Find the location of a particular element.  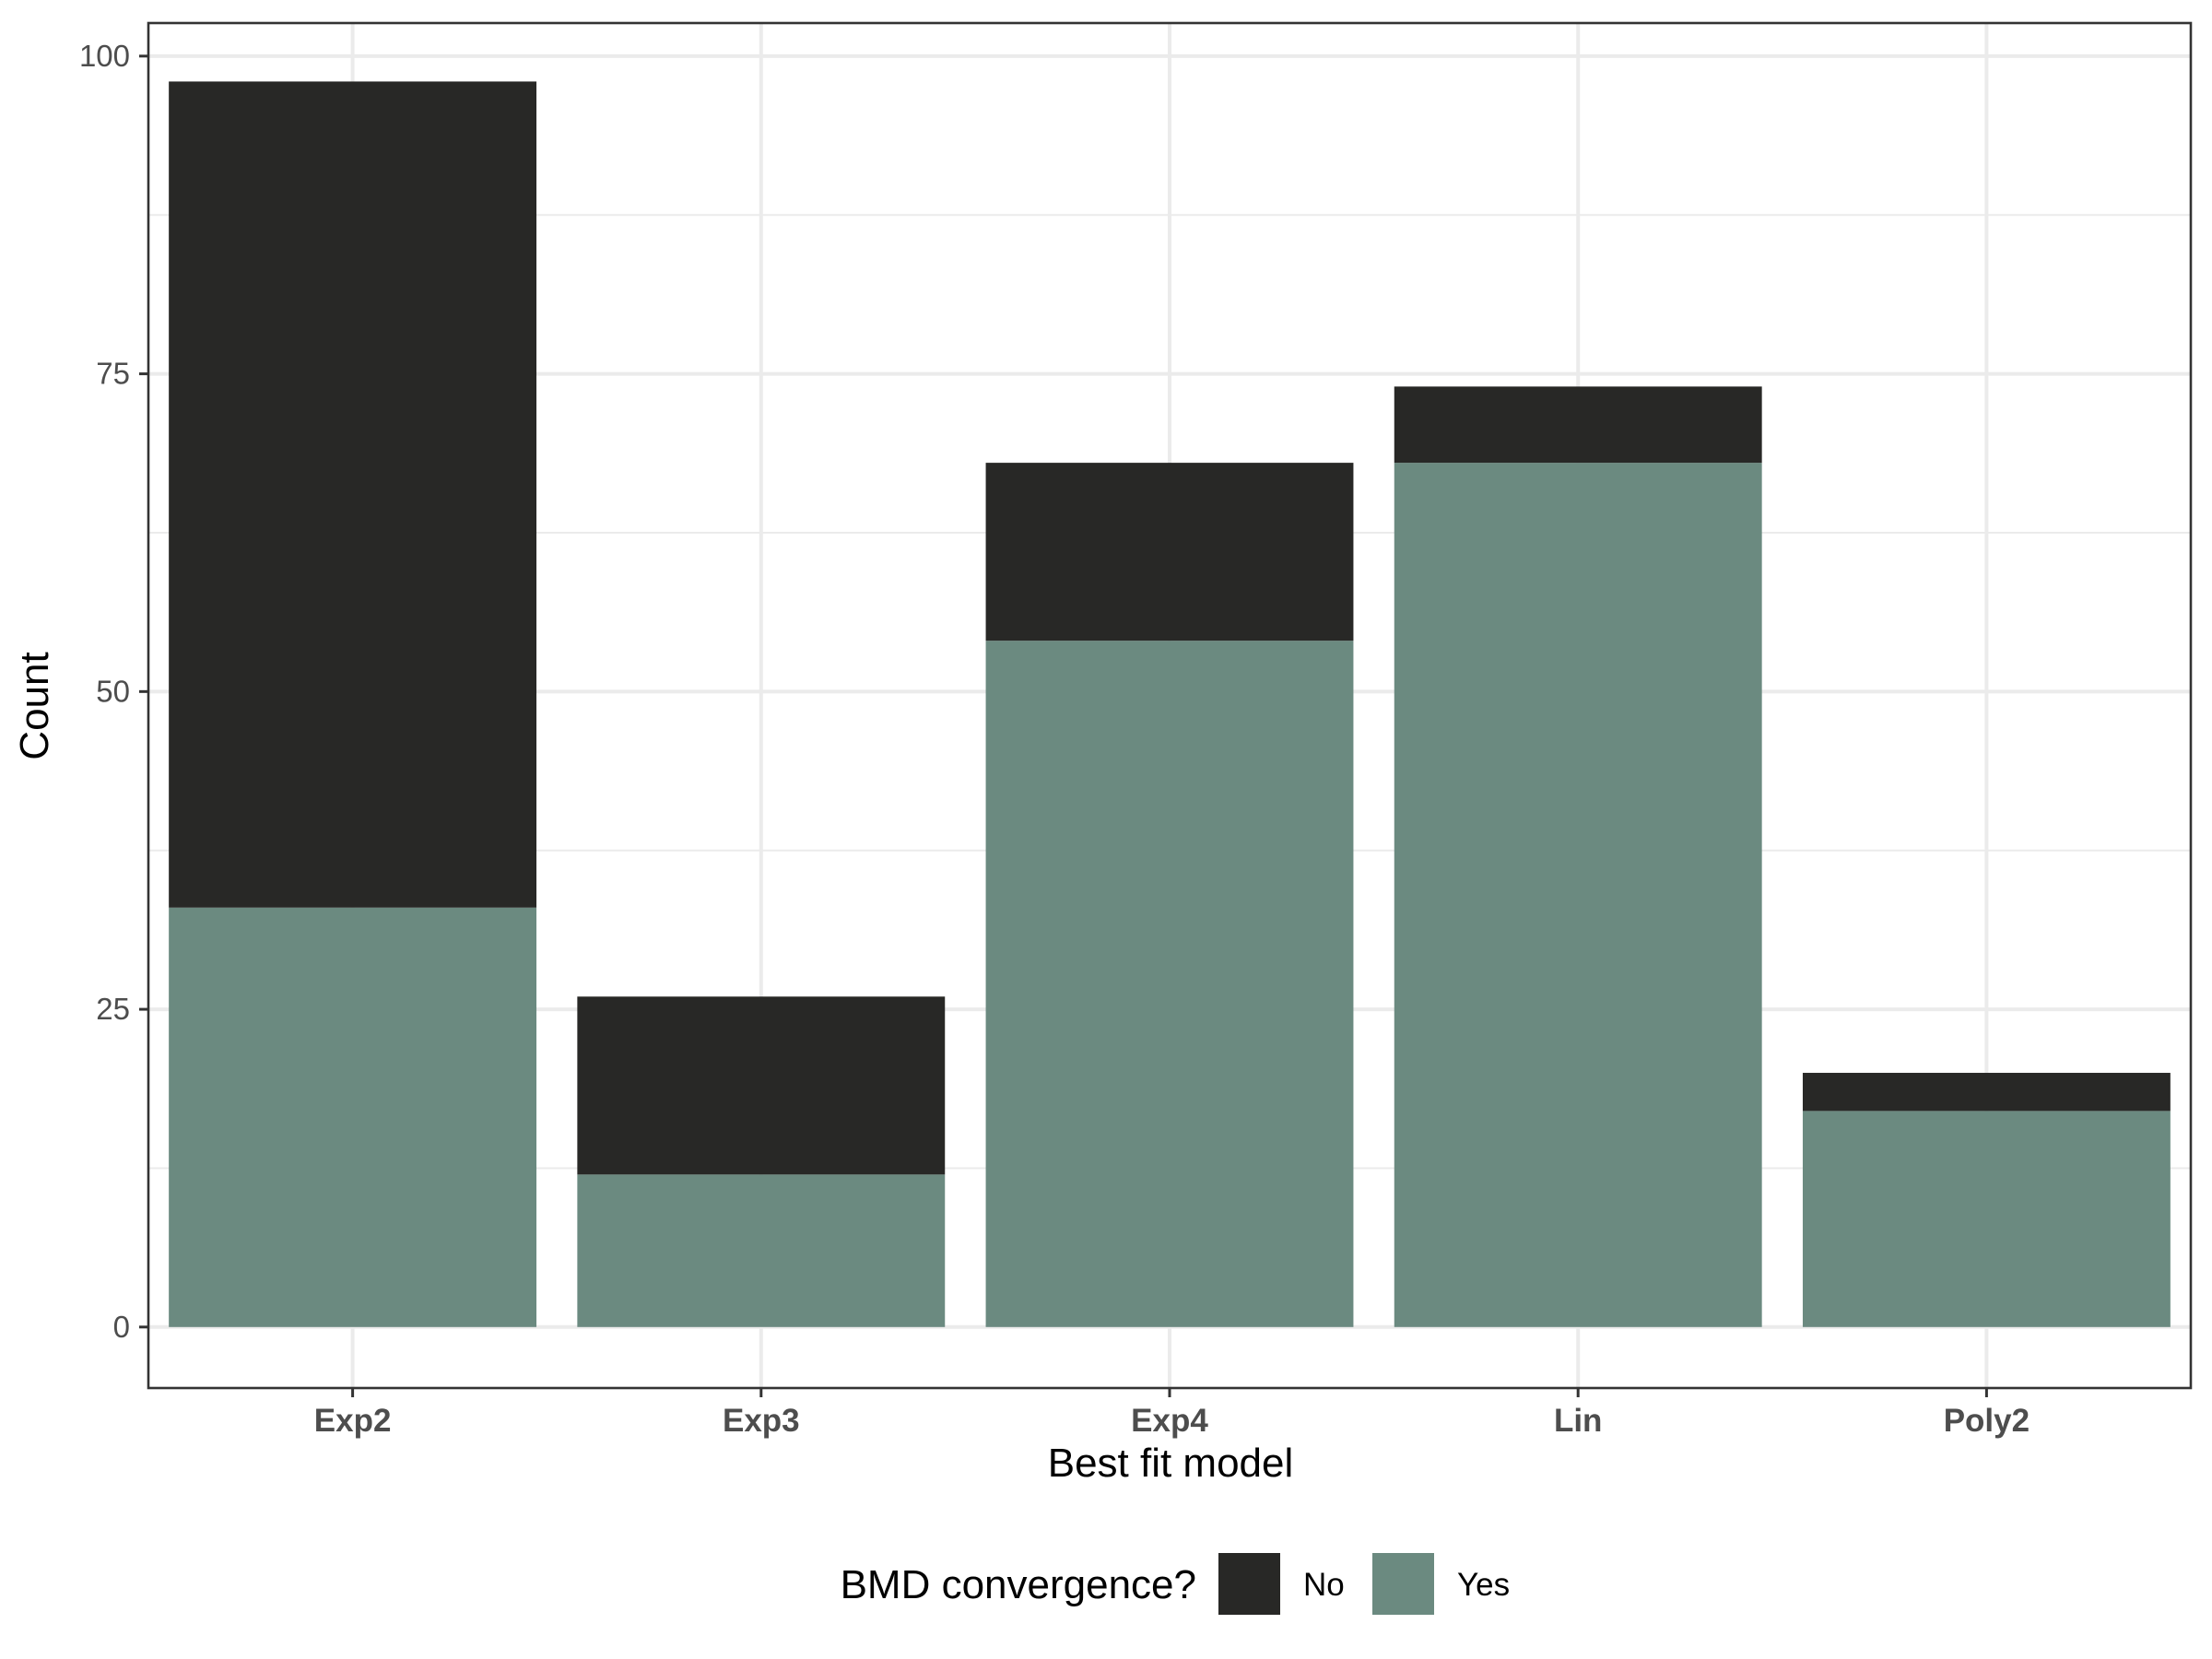

x-axis: Exp2 Exp3 Exp4 Lin Poly2 is located at coordinates (1172, 1413).